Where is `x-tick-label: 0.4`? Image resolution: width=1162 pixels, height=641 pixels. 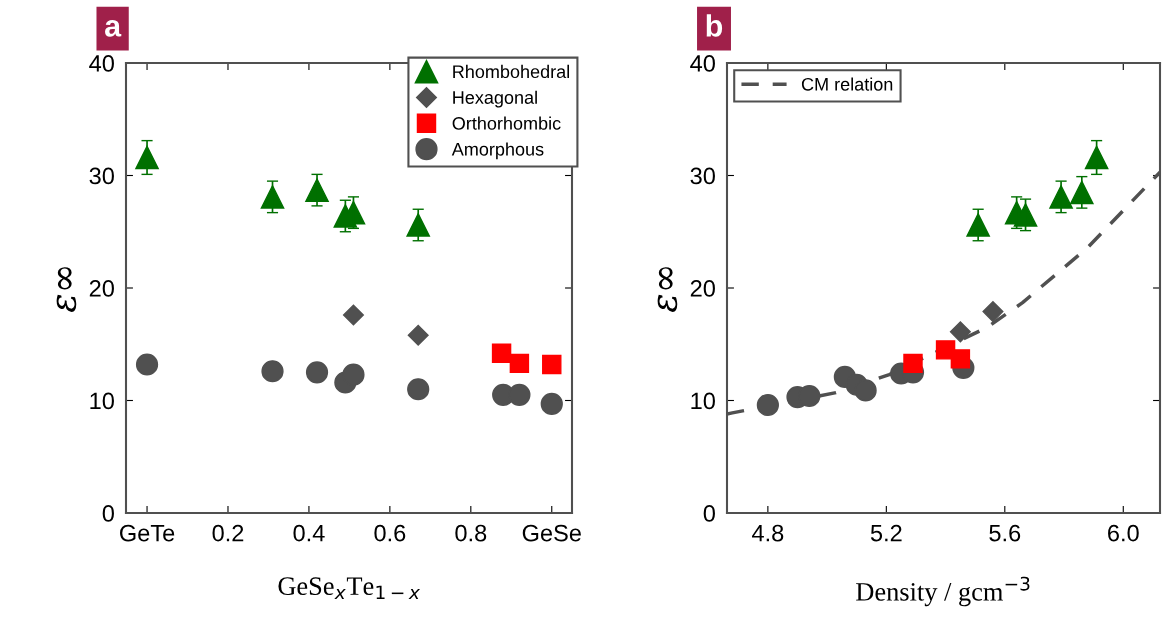 x-tick-label: 0.4 is located at coordinates (309, 533).